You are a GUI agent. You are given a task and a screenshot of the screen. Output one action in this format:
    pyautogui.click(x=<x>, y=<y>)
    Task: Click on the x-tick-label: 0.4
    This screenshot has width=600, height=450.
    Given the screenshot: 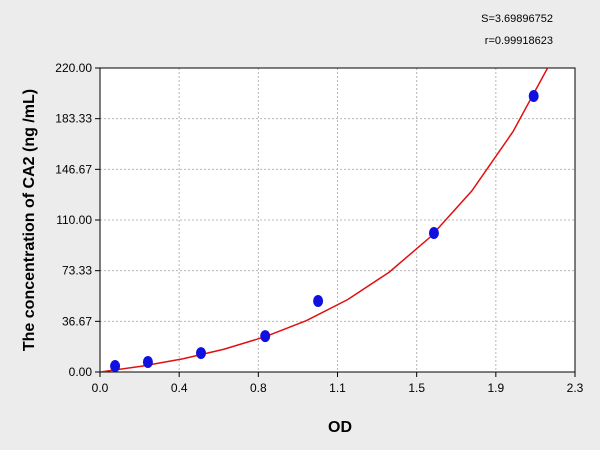 What is the action you would take?
    pyautogui.click(x=179, y=388)
    